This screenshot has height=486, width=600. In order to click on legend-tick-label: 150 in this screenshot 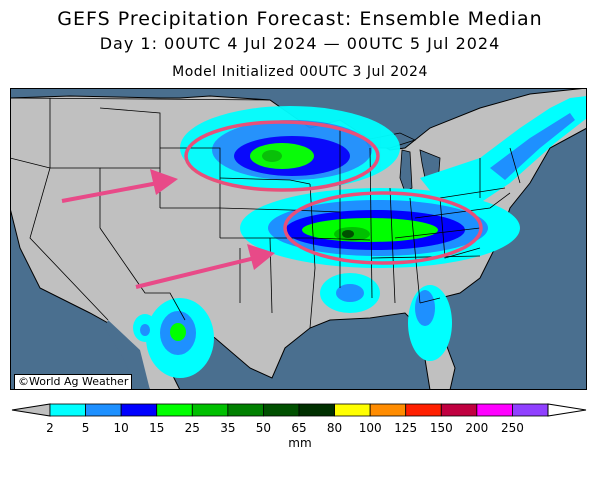, I will do `click(441, 428)`.